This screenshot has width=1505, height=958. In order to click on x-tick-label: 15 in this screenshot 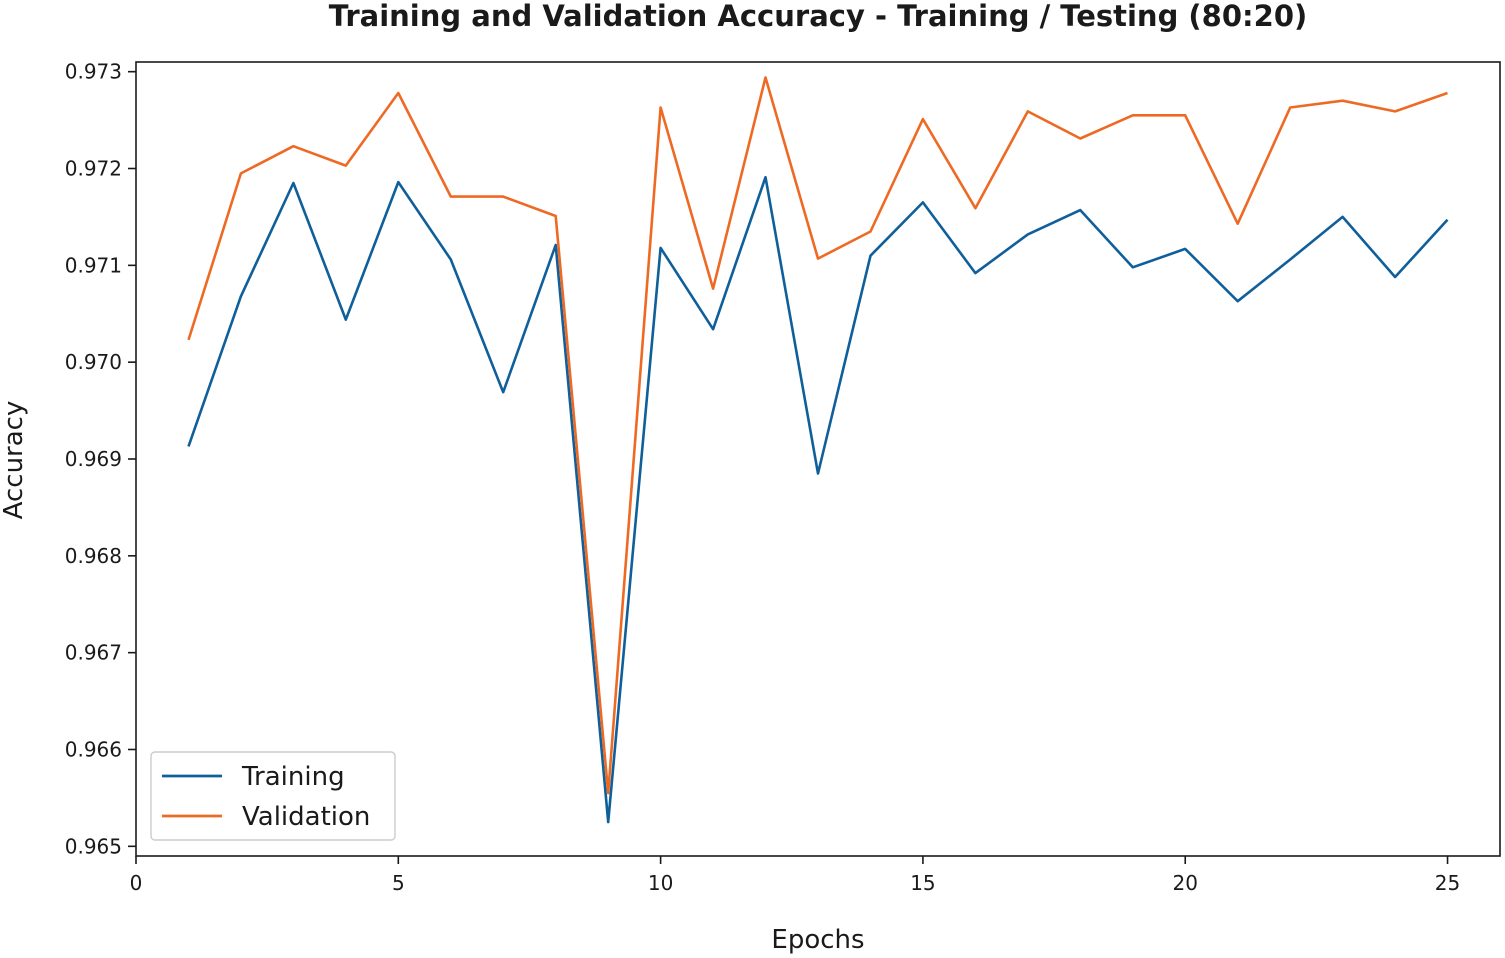, I will do `click(922, 883)`.